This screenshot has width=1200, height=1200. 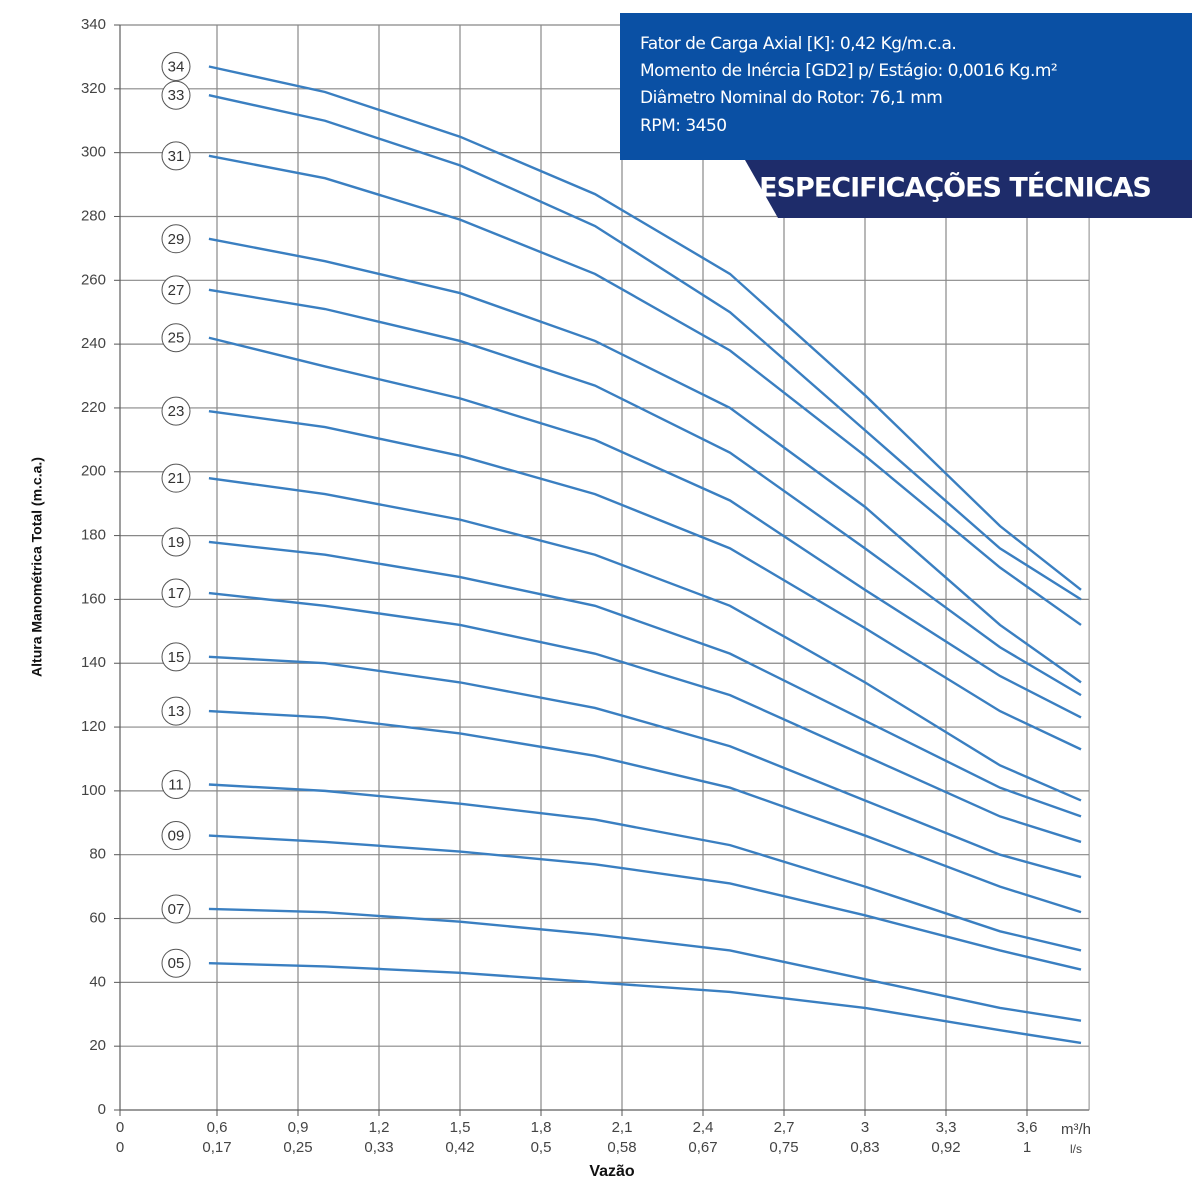 I want to click on spec-line: Diâmetro Nominal do Rotor: 76,1 mm, so click(x=791, y=98).